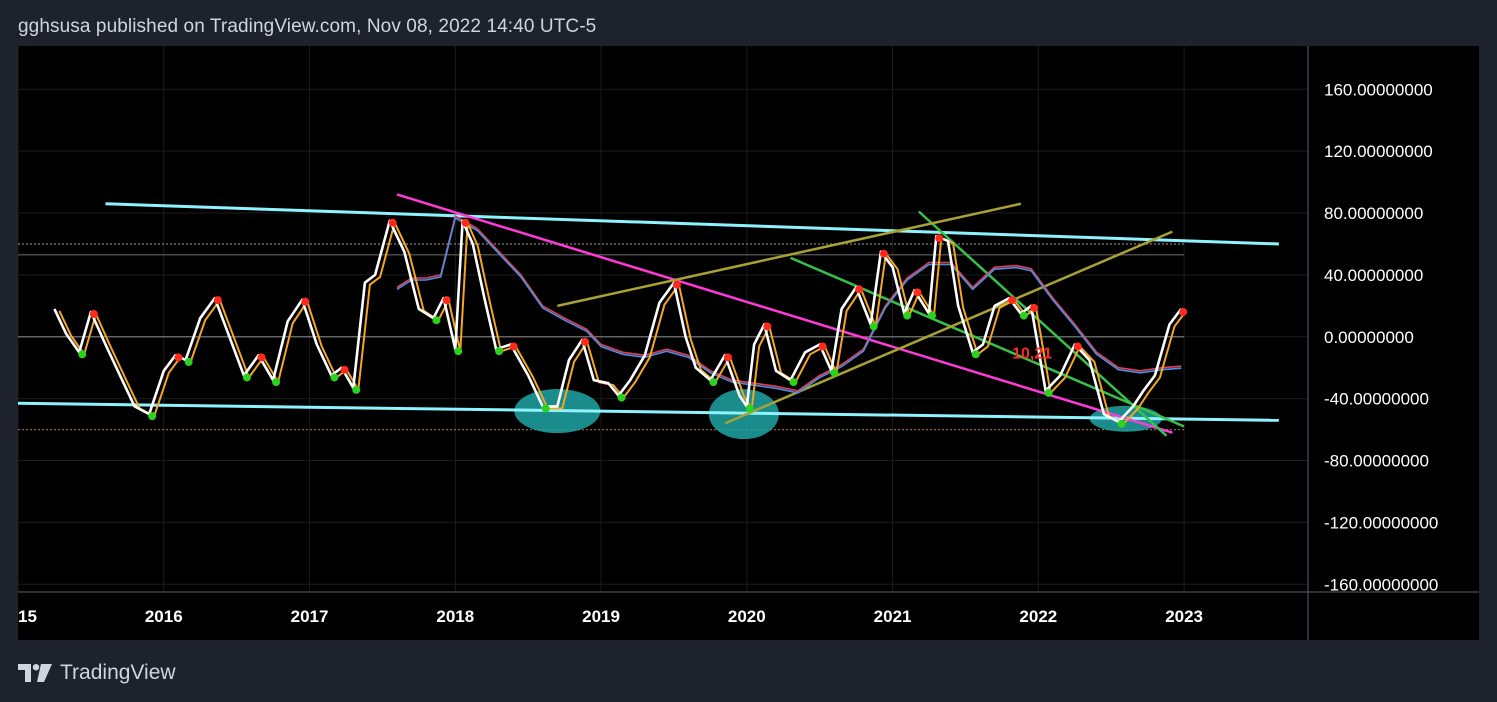 The width and height of the screenshot is (1497, 702). What do you see at coordinates (1184, 616) in the screenshot?
I see `x-tick-label: 2023` at bounding box center [1184, 616].